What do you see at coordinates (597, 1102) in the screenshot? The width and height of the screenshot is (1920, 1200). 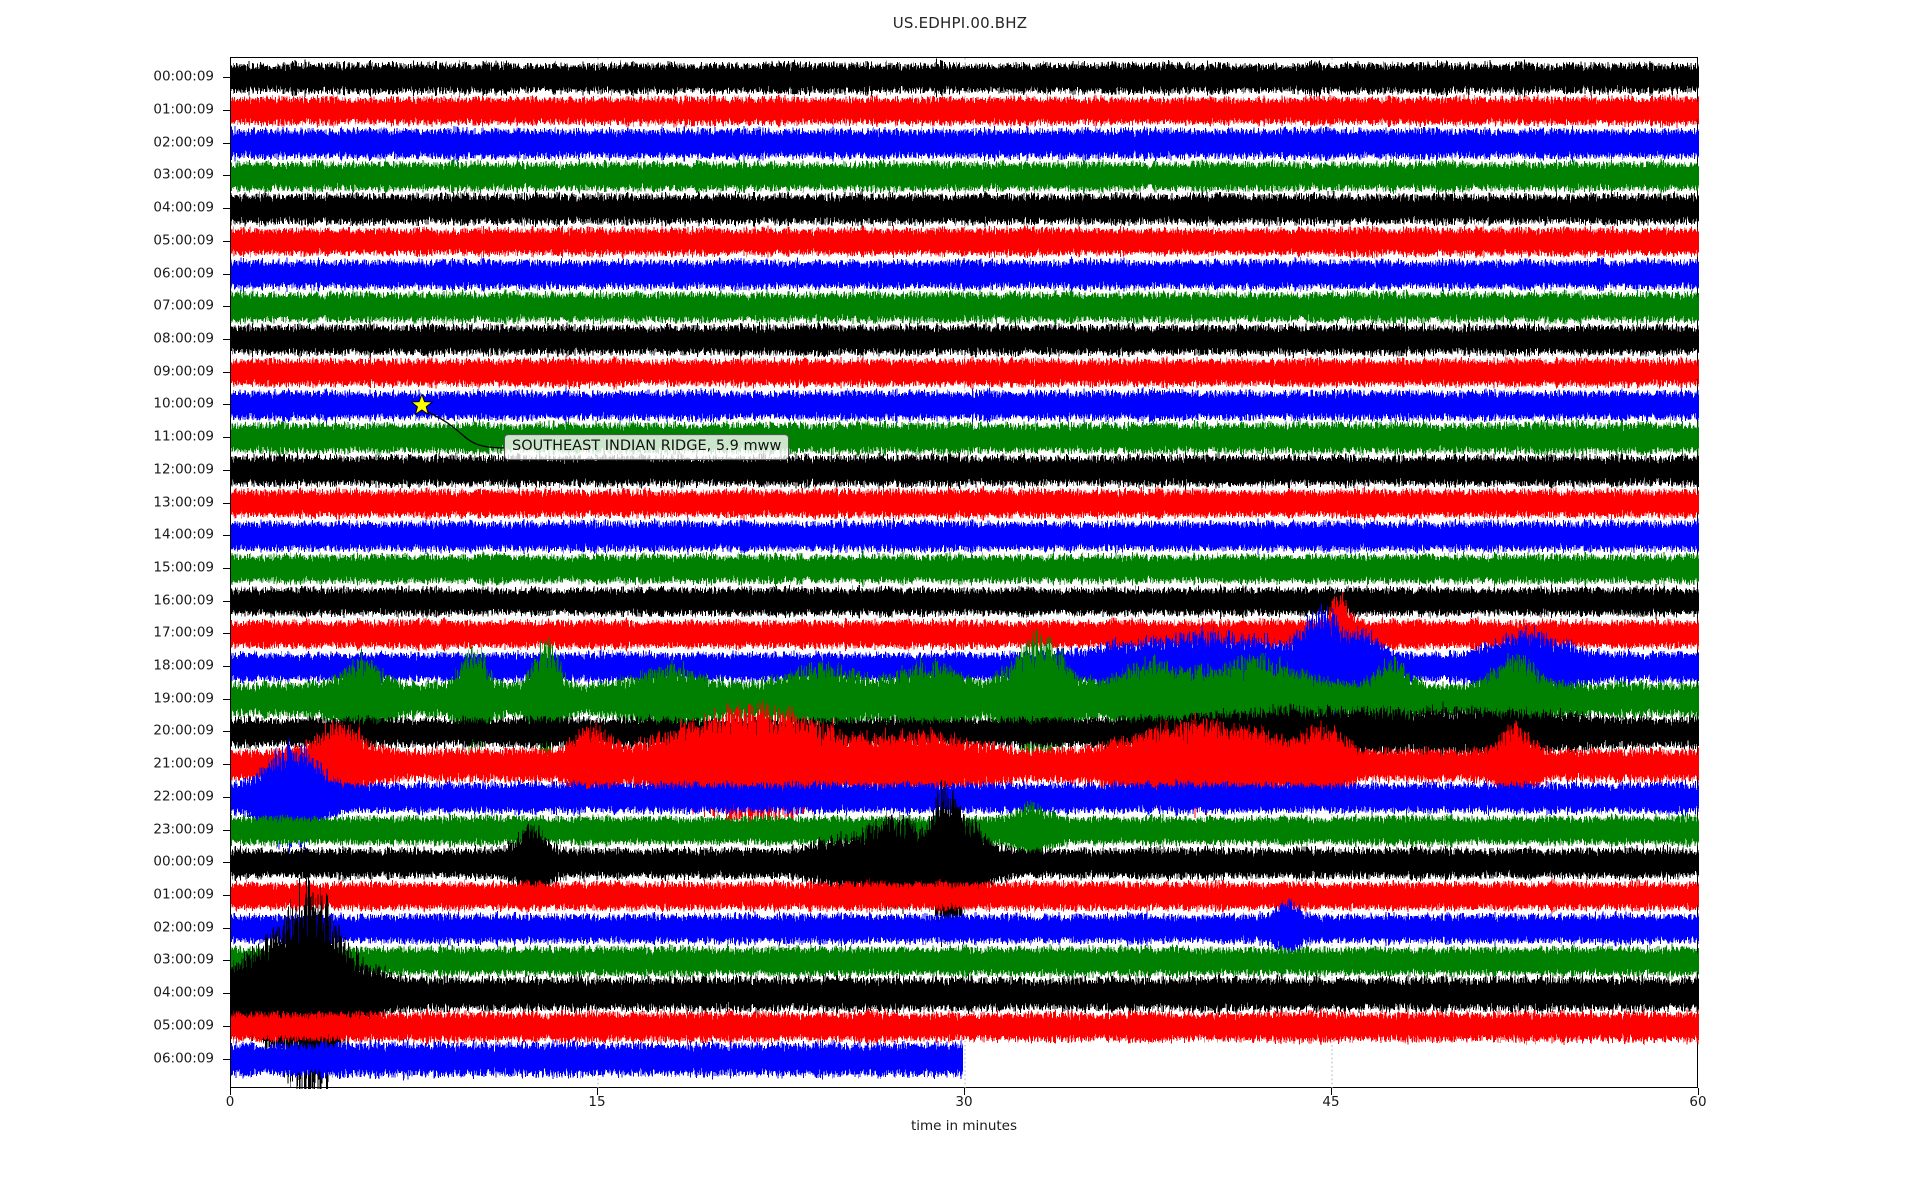 I see `x-tick-label: 15` at bounding box center [597, 1102].